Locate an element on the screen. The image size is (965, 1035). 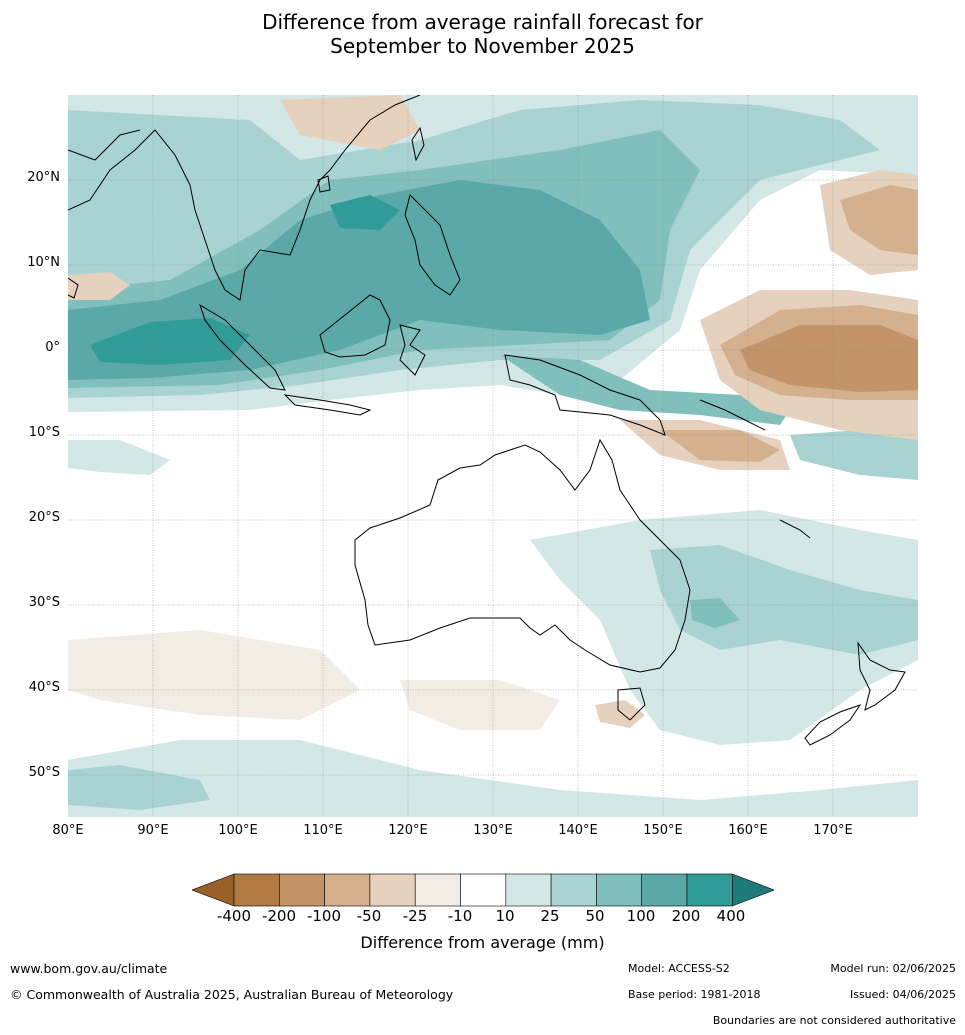
lon-label-140e: 140°E is located at coordinates (578, 830).